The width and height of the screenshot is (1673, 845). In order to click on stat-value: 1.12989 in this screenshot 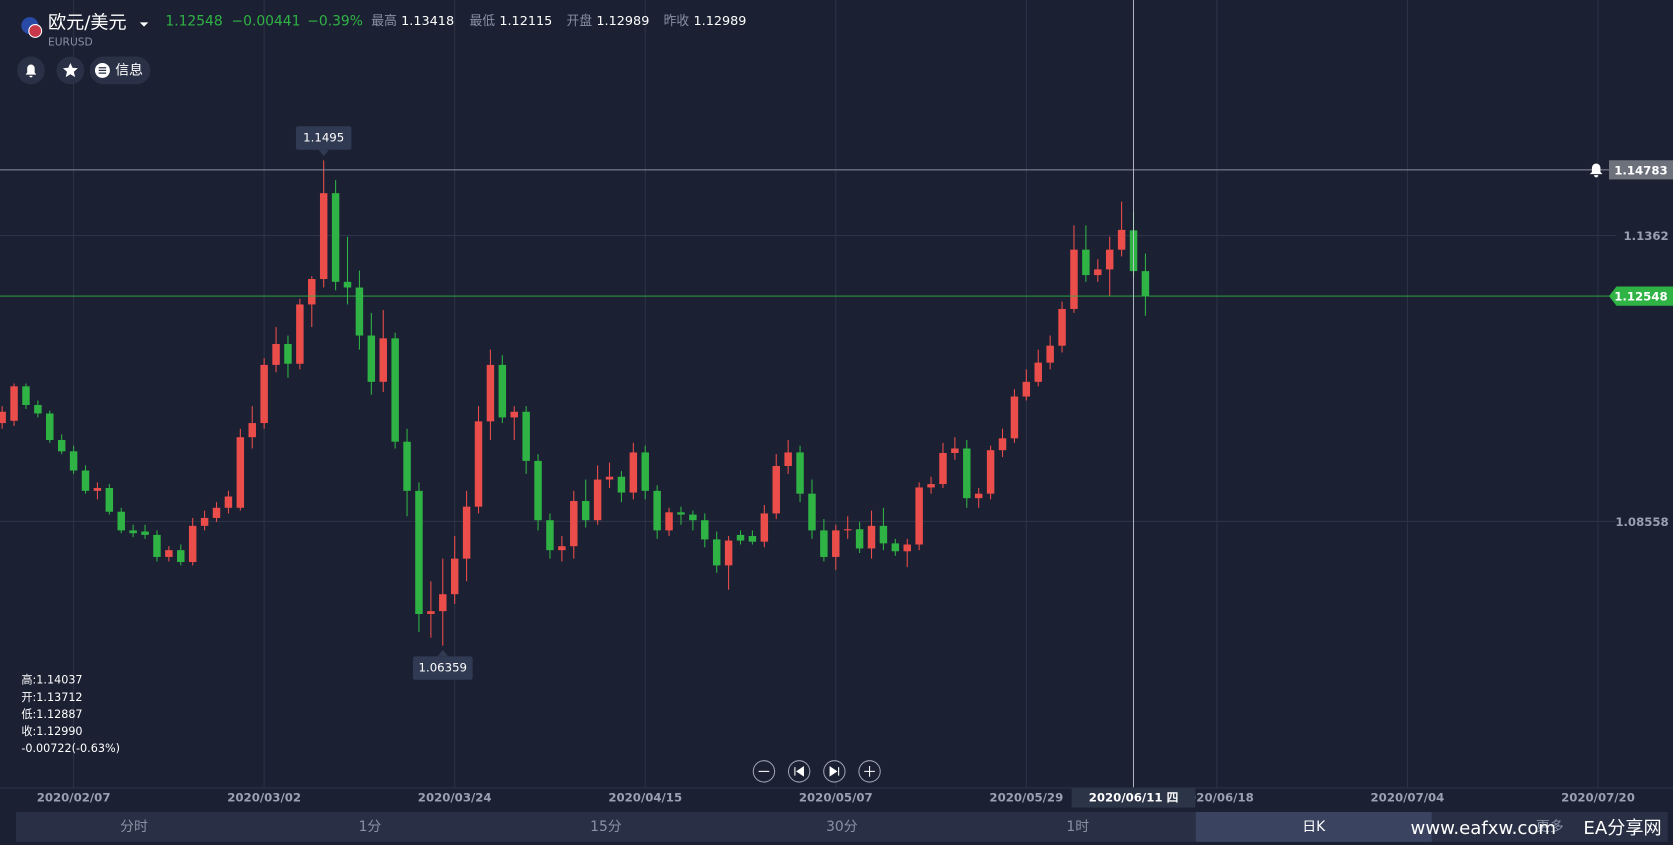, I will do `click(720, 21)`.